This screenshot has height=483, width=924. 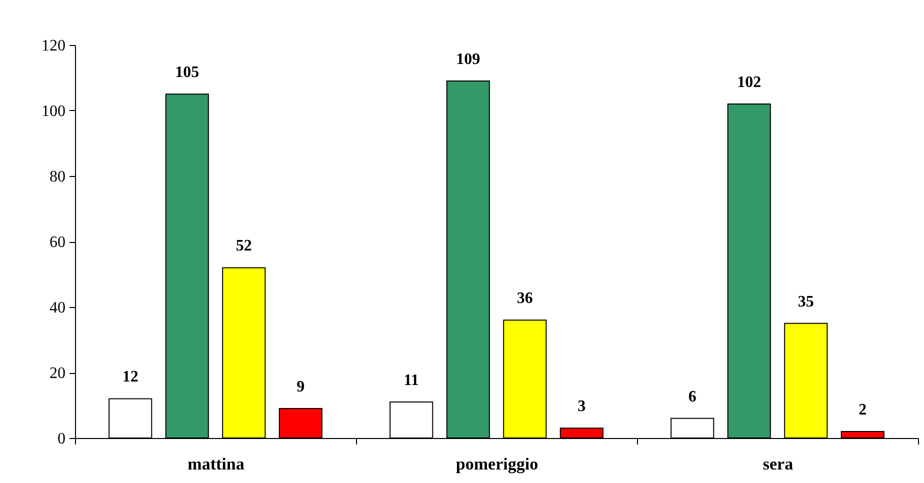 I want to click on data-label: 9, so click(x=300, y=387).